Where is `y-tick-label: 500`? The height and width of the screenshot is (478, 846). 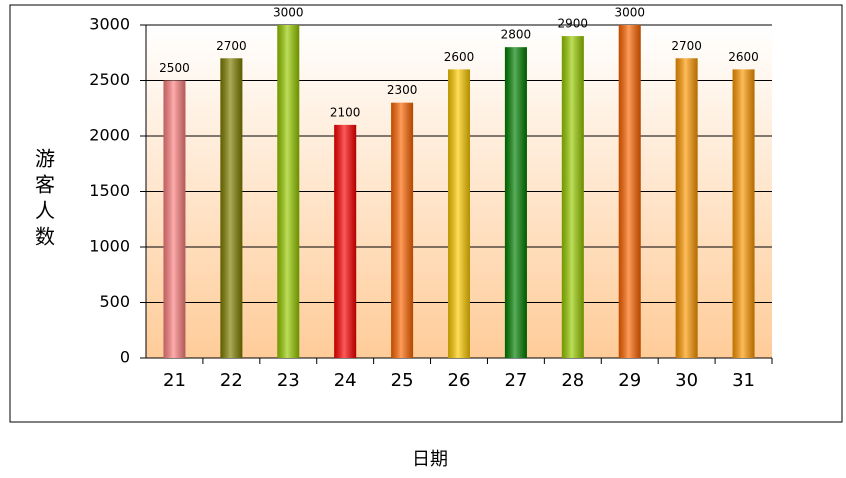 y-tick-label: 500 is located at coordinates (114, 301).